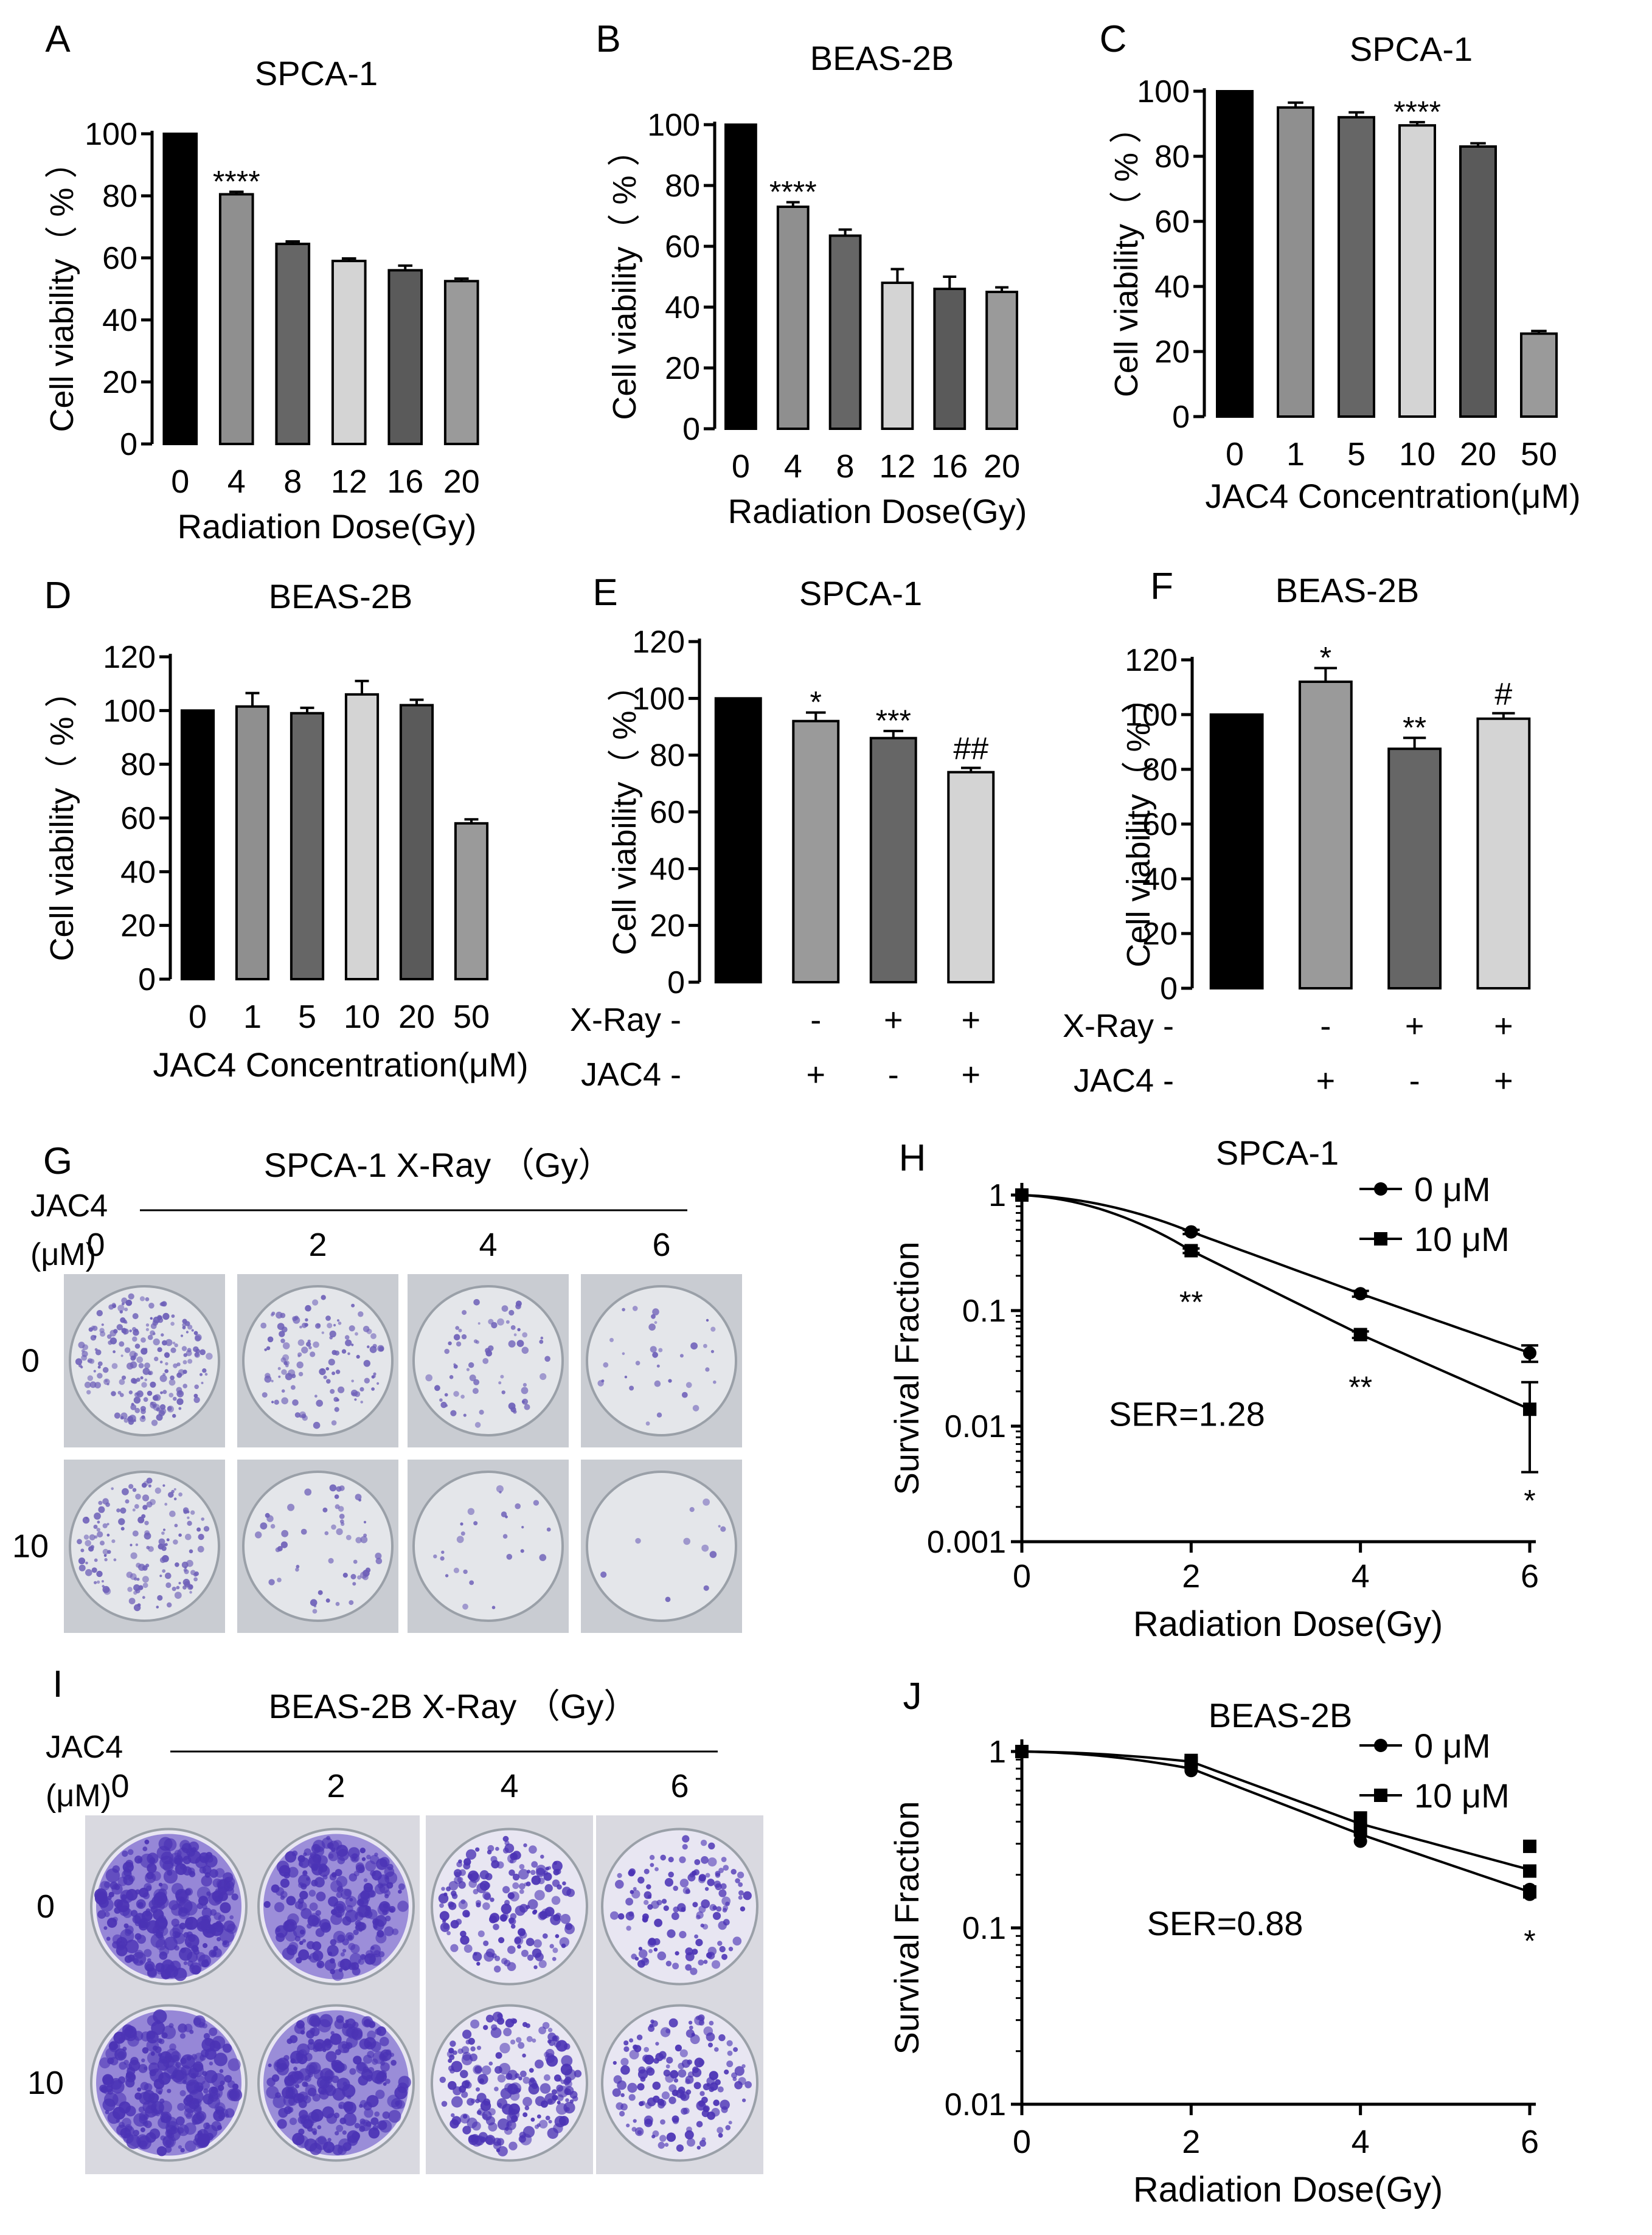  I want to click on significance-label: ##, so click(970, 749).